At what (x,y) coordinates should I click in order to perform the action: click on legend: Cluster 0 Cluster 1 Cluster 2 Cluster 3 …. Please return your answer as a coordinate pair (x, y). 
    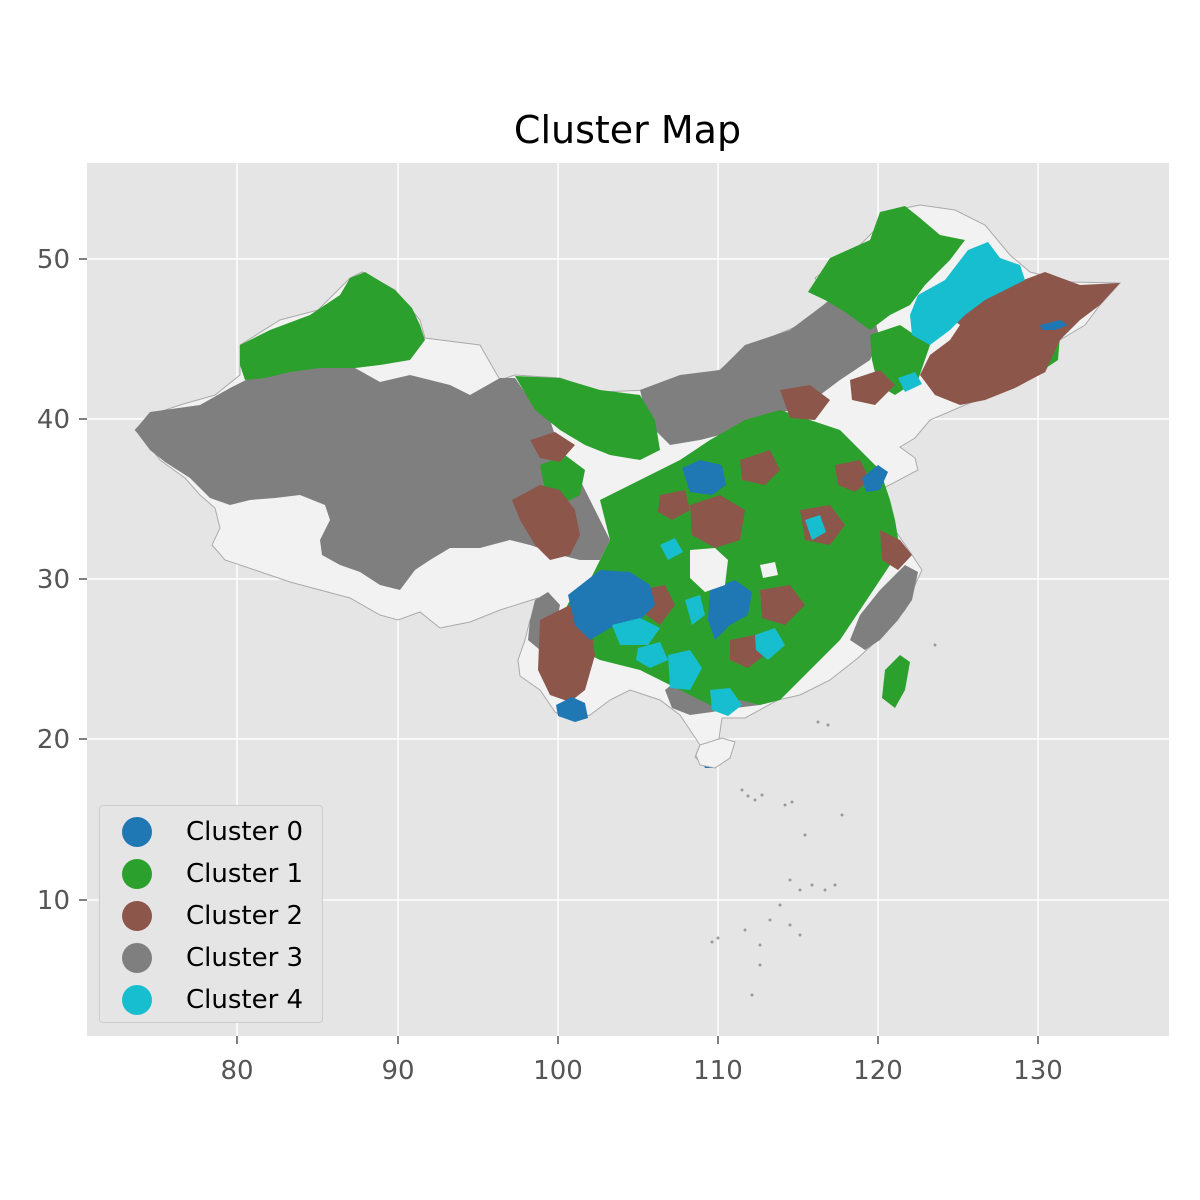
    Looking at the image, I should click on (211, 914).